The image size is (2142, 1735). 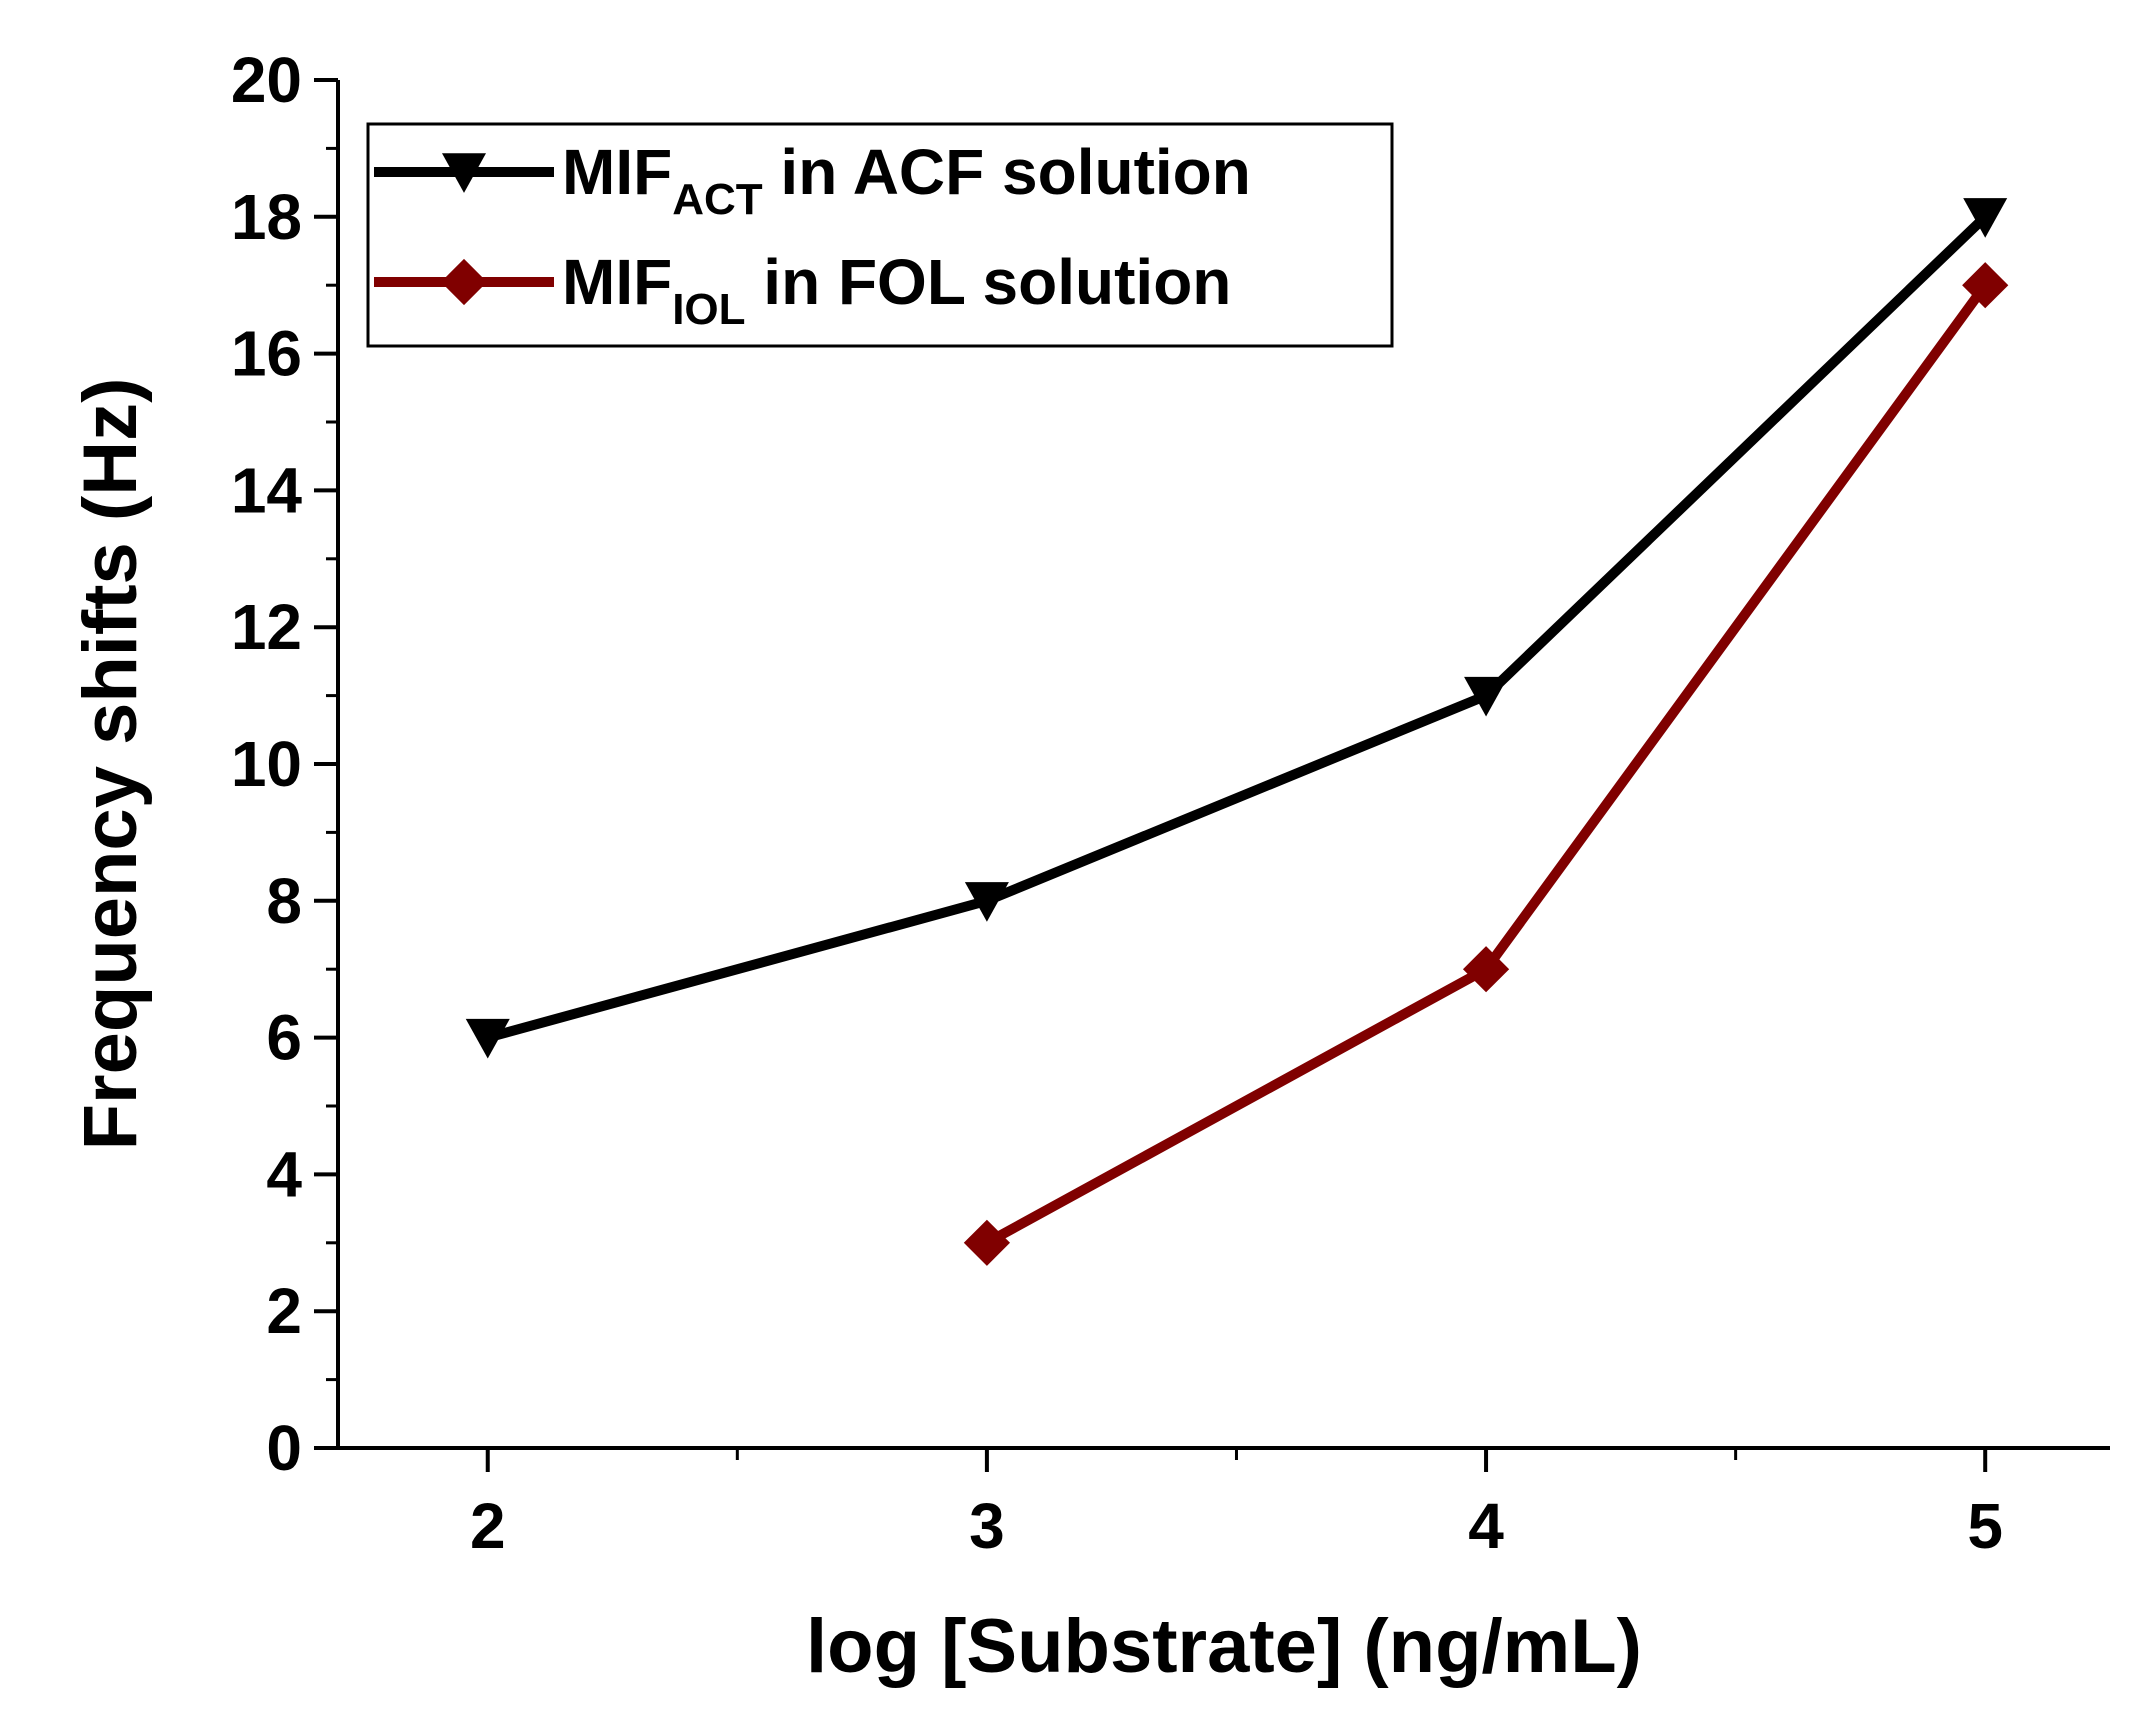 I want to click on legend-label-subscript: IOL, so click(x=708, y=309).